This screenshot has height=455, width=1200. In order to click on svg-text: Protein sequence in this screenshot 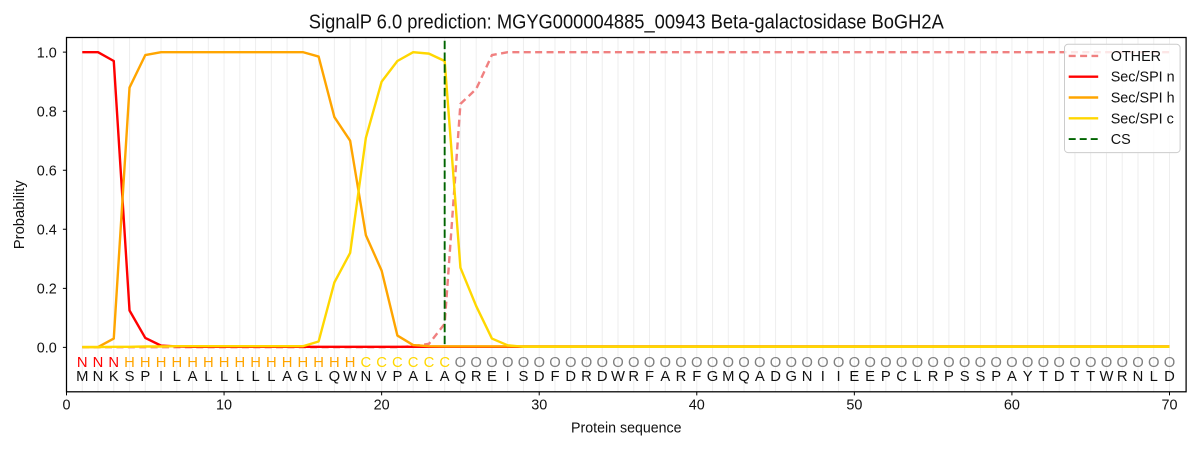, I will do `click(626, 429)`.